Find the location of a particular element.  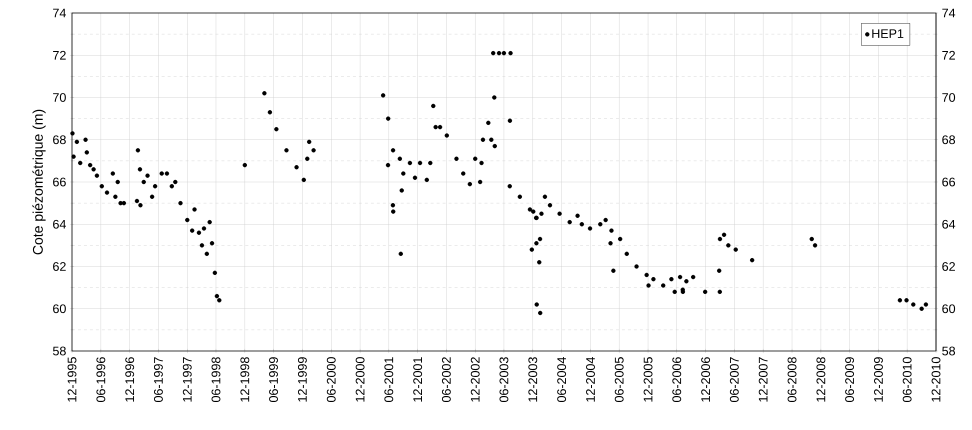

y-tick-label: 68 is located at coordinates (59, 139).